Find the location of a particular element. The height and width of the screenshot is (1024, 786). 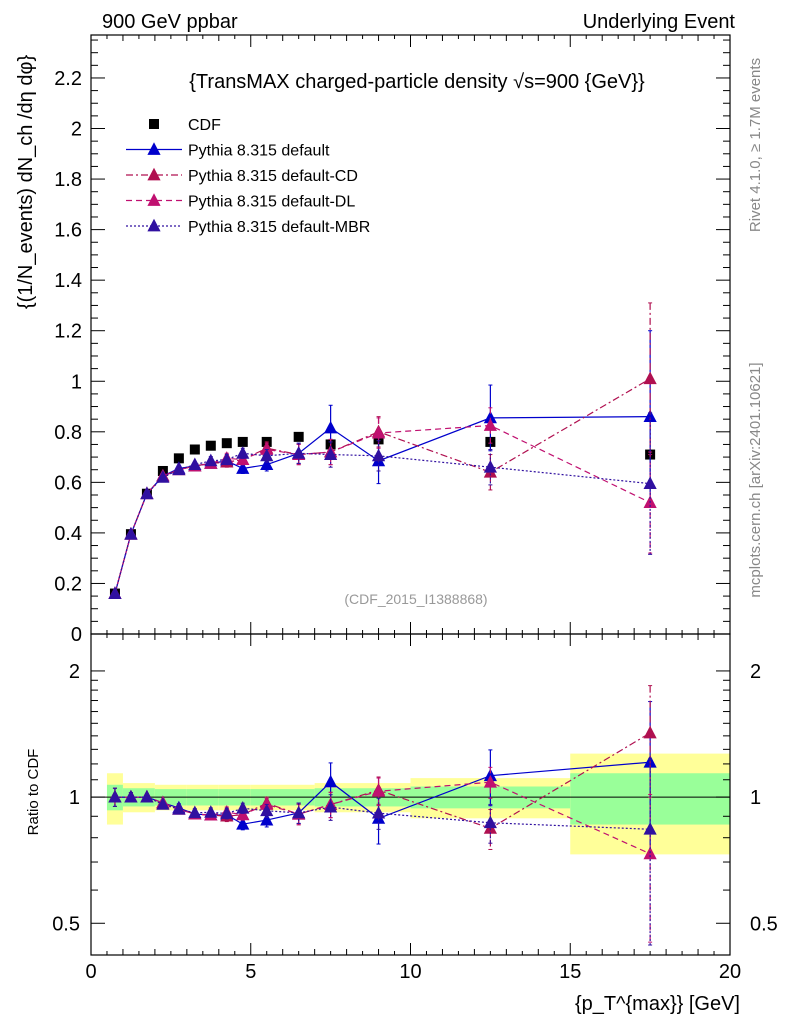

y-tick-label: 1.6 is located at coordinates (68, 231).